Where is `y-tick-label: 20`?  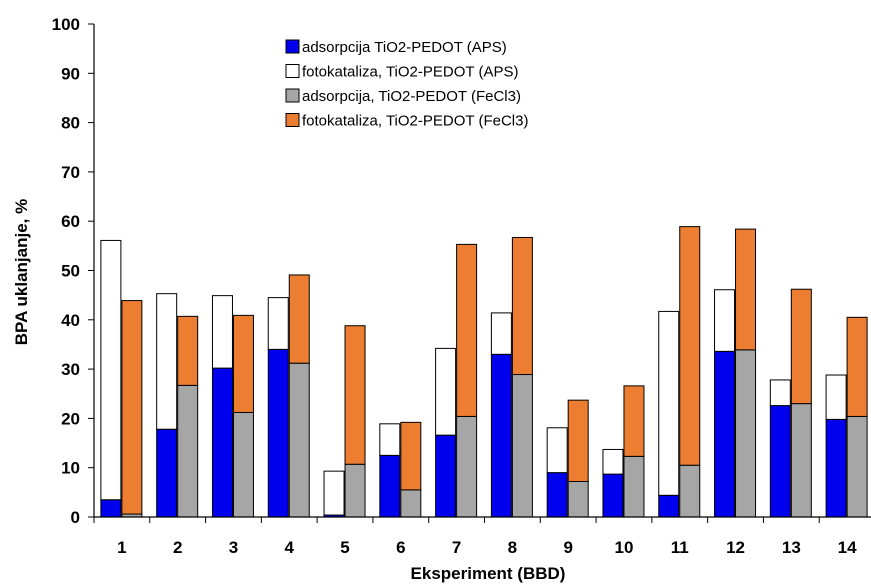 y-tick-label: 20 is located at coordinates (70, 418).